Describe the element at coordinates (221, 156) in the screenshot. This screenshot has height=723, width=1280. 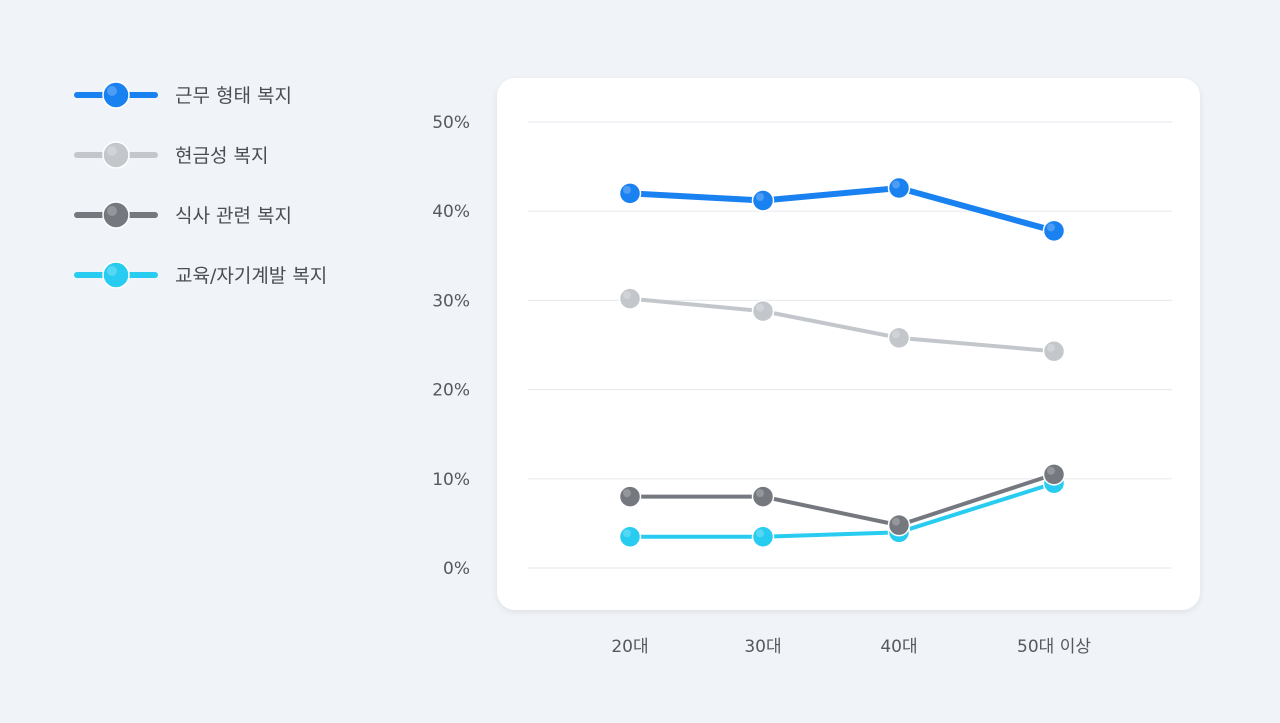
I see `legend-label: 현금성 복지` at that location.